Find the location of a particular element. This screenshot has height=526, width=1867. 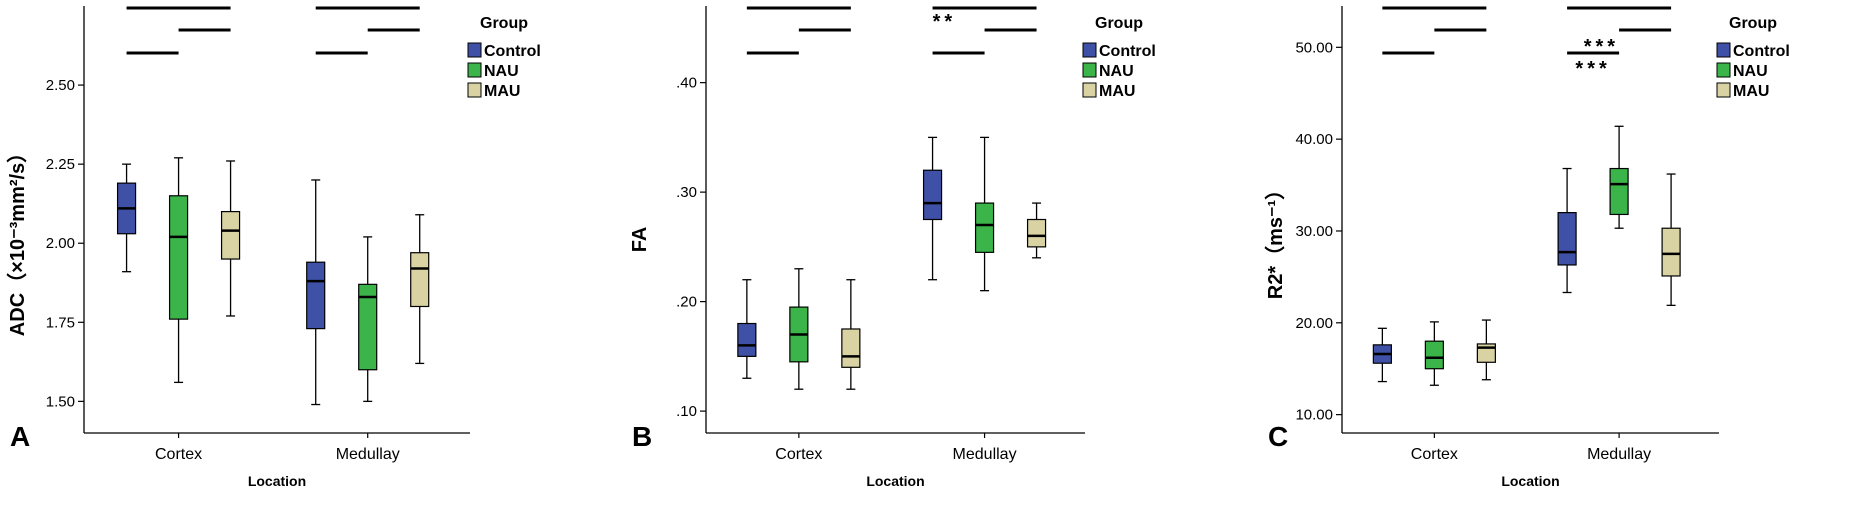

y-tick-label: 2.00 is located at coordinates (60, 243).